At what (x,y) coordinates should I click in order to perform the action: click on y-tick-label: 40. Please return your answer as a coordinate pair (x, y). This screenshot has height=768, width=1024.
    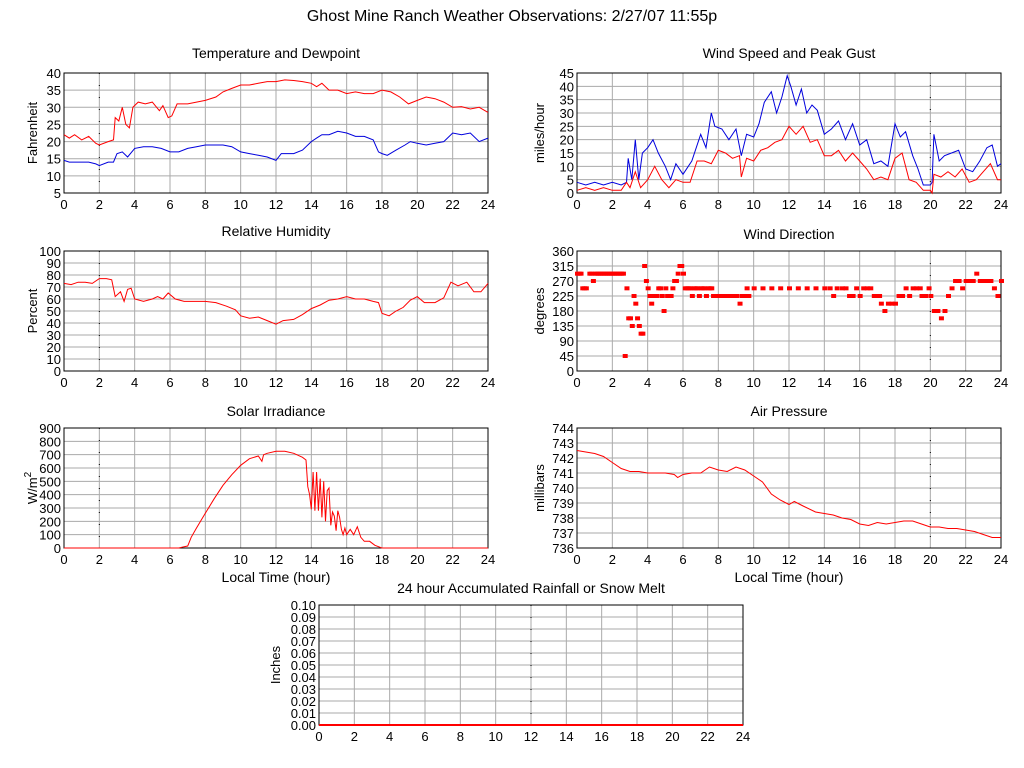
    Looking at the image, I should click on (54, 73).